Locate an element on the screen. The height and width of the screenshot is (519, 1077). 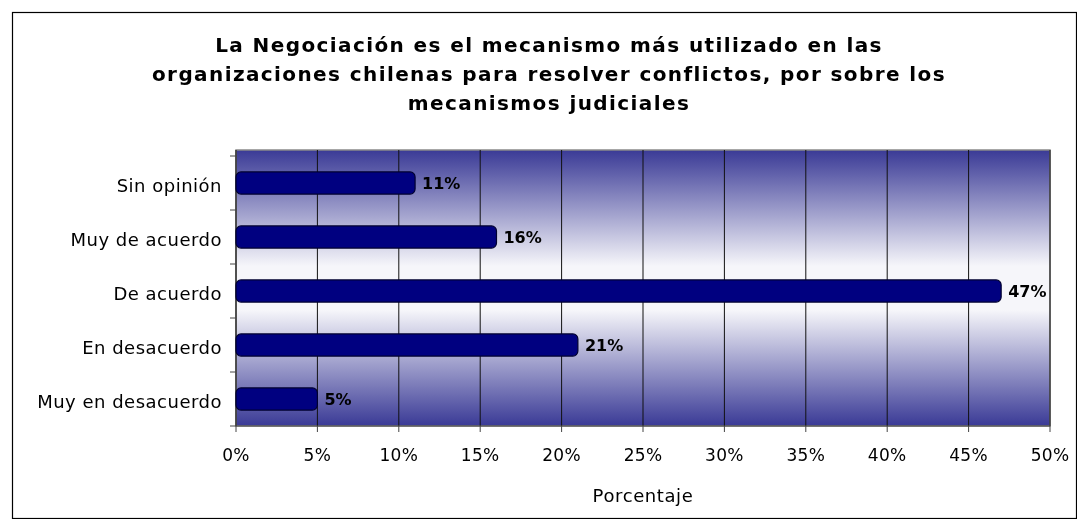
x-tick-label: 50% is located at coordinates (1050, 455).